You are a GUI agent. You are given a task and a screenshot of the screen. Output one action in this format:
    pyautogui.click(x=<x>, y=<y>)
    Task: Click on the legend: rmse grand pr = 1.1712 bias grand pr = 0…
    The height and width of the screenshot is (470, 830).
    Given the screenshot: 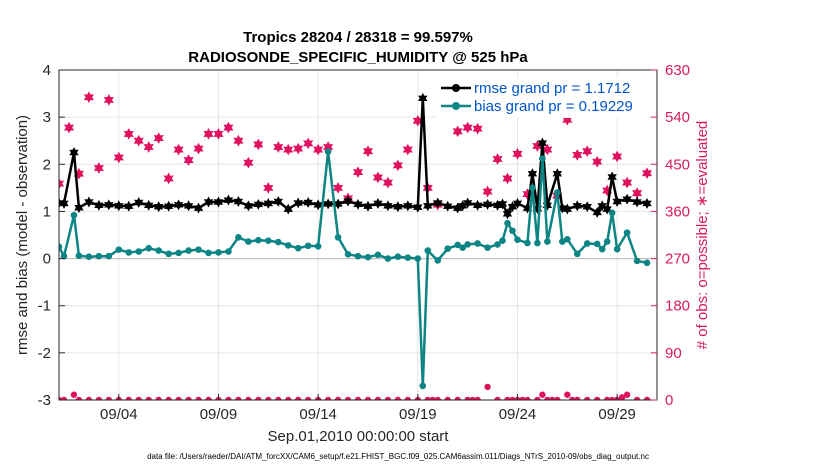 What is the action you would take?
    pyautogui.click(x=542, y=98)
    